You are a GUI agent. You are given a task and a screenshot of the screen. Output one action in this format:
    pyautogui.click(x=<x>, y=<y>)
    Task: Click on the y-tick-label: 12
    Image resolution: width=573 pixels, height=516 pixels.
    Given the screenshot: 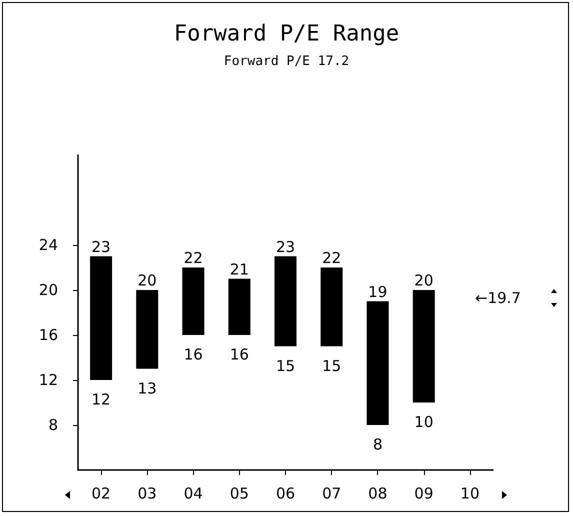 What is the action you would take?
    pyautogui.click(x=48, y=380)
    